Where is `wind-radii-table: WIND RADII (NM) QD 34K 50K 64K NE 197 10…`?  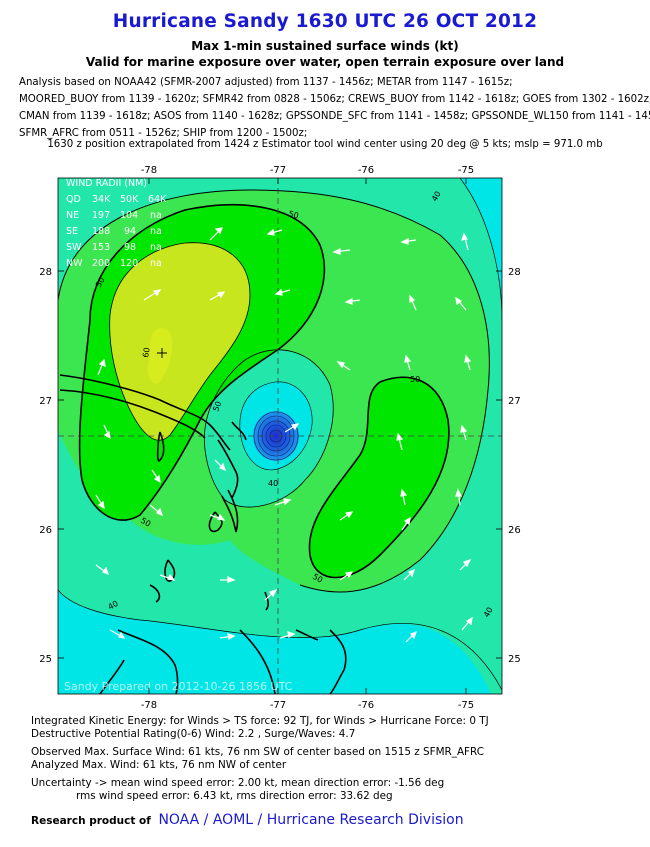
wind-radii-table: WIND RADII (NM) QD 34K 50K 64K NE 197 10… is located at coordinates (116, 223).